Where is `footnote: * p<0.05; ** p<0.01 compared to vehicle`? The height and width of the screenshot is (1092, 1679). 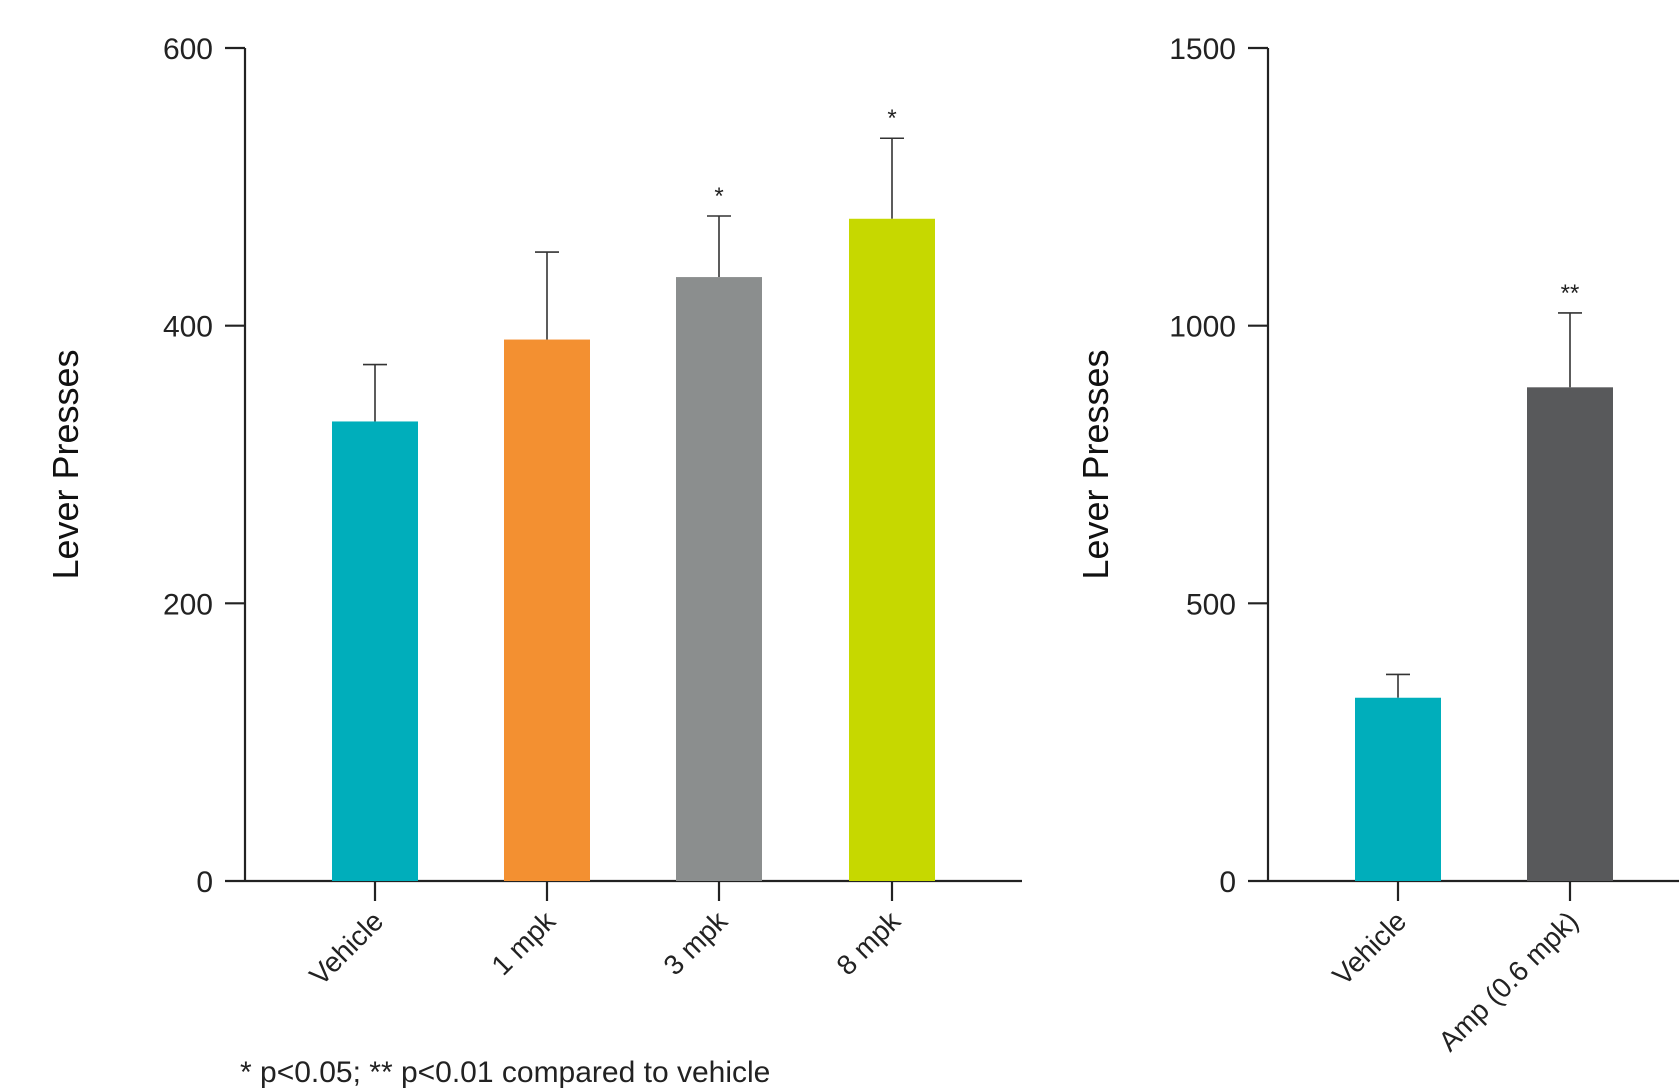
footnote: * p<0.05; ** p<0.01 compared to vehicle is located at coordinates (505, 1072).